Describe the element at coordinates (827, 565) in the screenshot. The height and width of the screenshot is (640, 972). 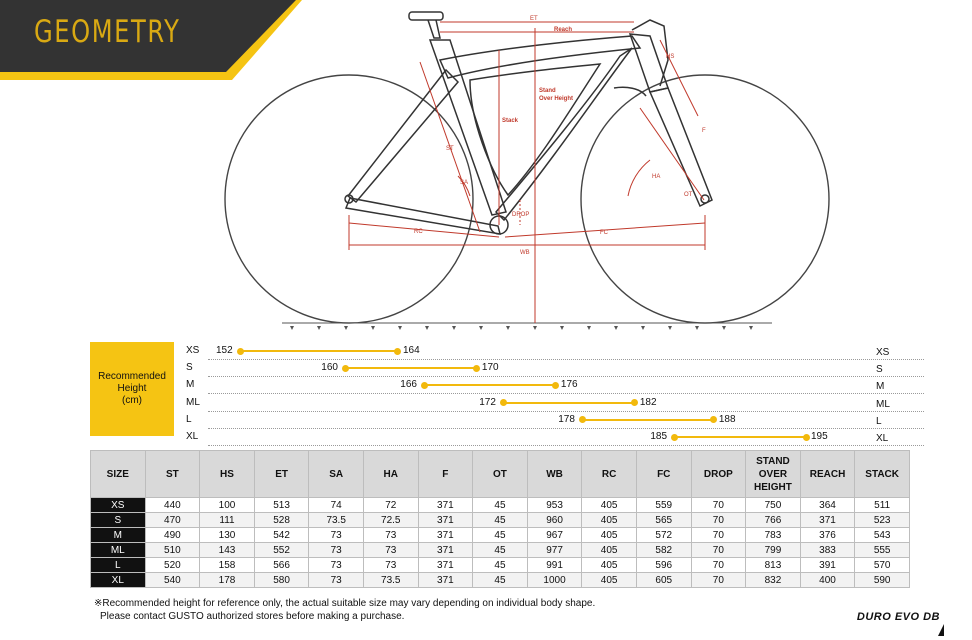
I see `value-cell: 391` at that location.